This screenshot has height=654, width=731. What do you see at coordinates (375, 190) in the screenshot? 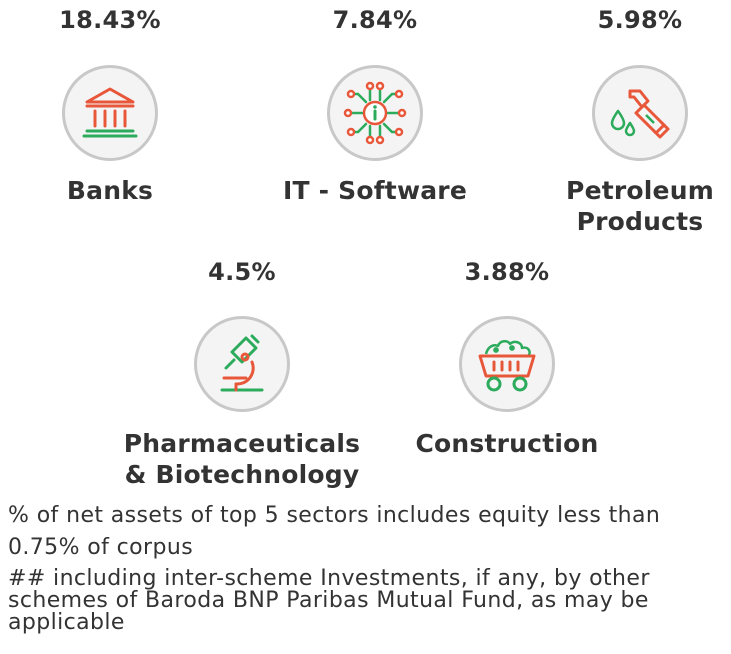
I see `sector-name: IT - Software` at bounding box center [375, 190].